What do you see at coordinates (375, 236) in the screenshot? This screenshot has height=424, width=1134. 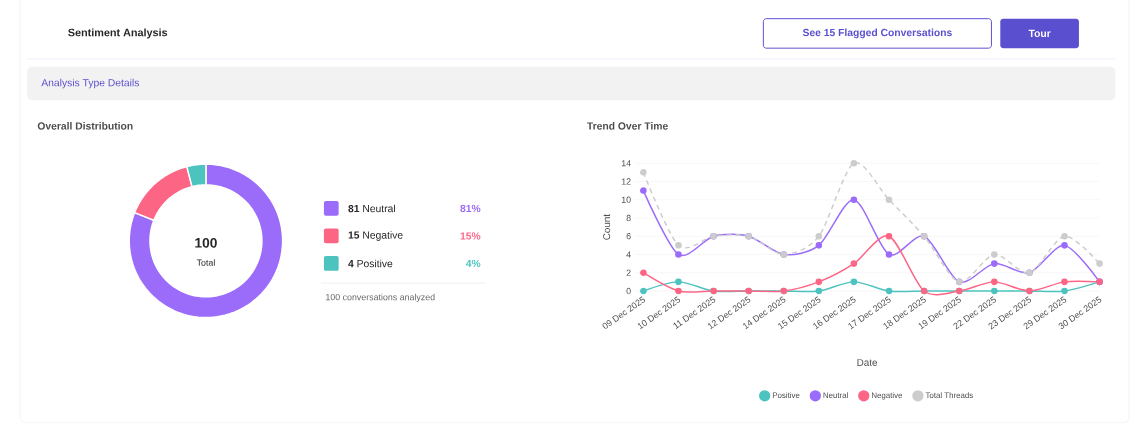 I see `legend-label: 15 Negative` at bounding box center [375, 236].